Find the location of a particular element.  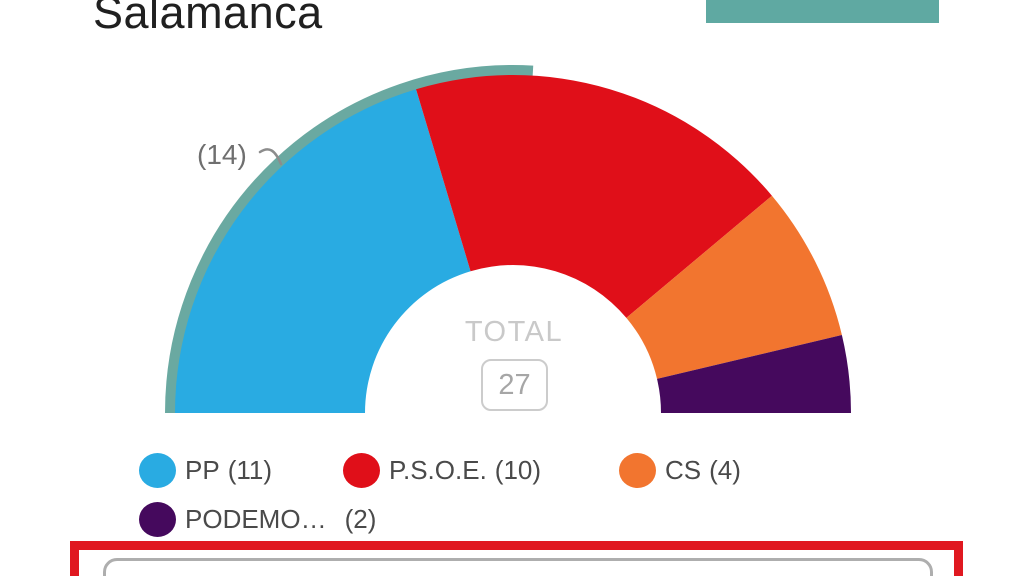

psoe-color-dot-icon is located at coordinates (361, 470).